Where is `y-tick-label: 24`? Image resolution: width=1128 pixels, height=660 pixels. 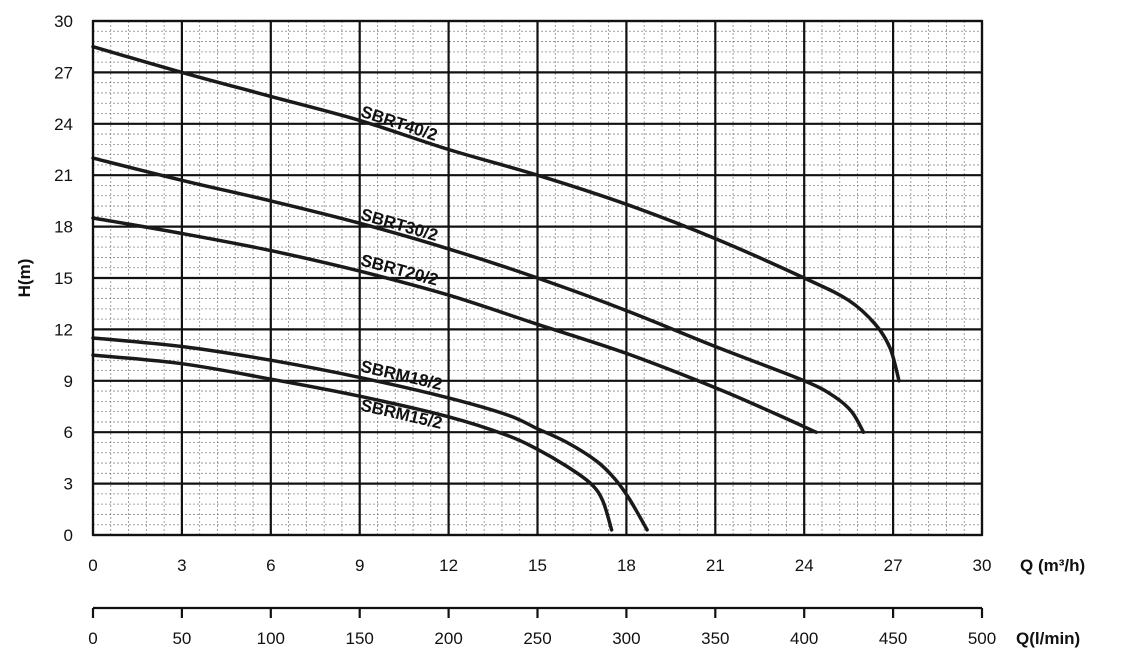
y-tick-label: 24 is located at coordinates (63, 124).